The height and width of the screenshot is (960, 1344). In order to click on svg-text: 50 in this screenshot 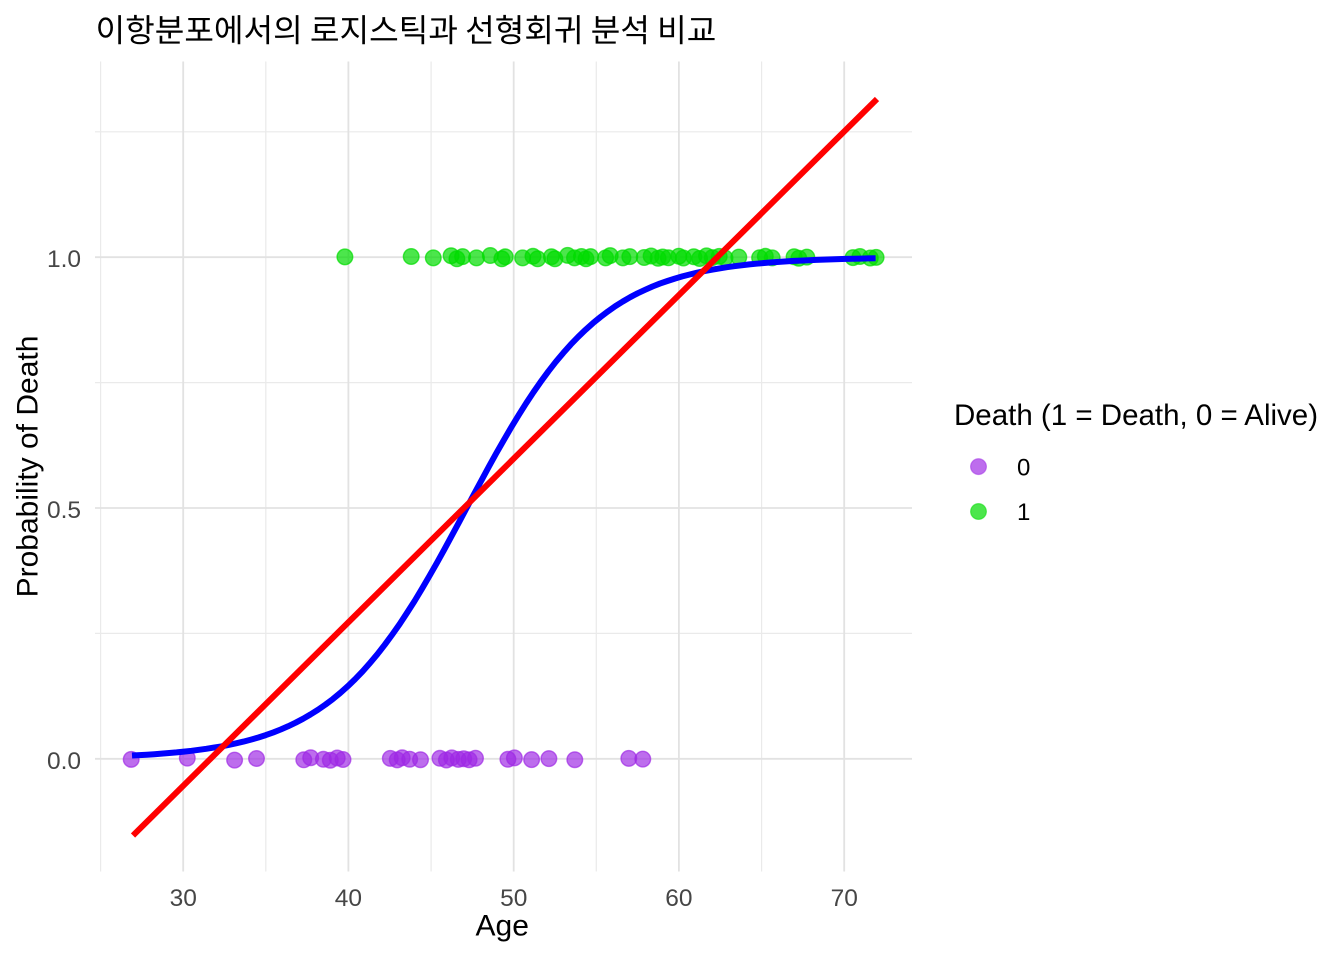, I will do `click(513, 898)`.